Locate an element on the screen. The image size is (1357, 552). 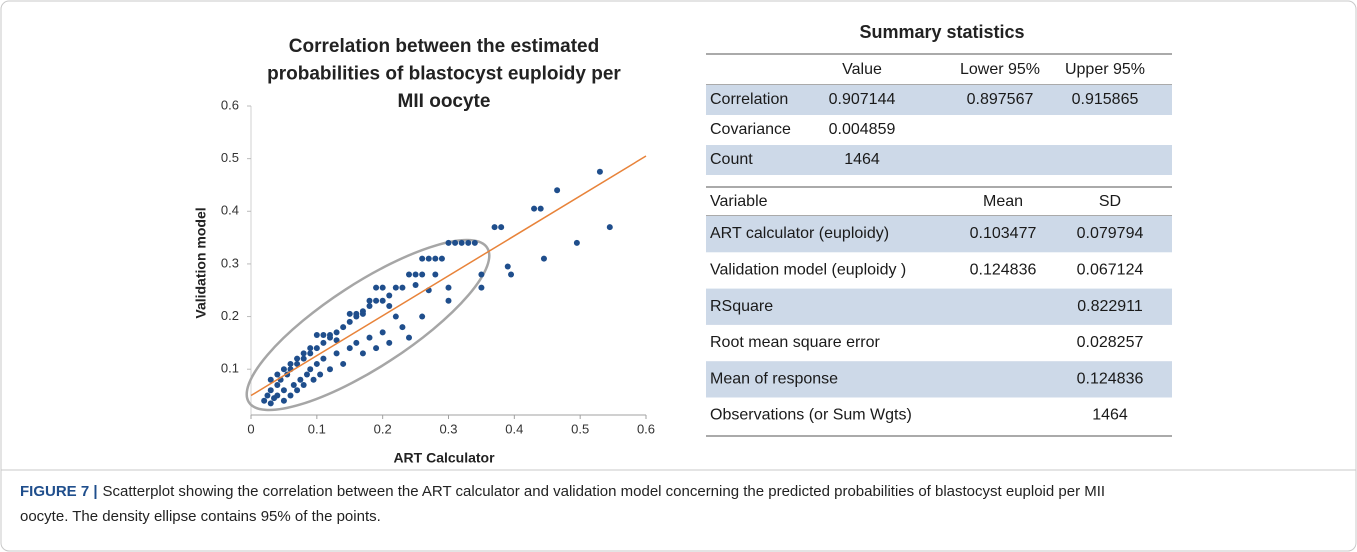
x-tick-label: 0 is located at coordinates (250, 428).